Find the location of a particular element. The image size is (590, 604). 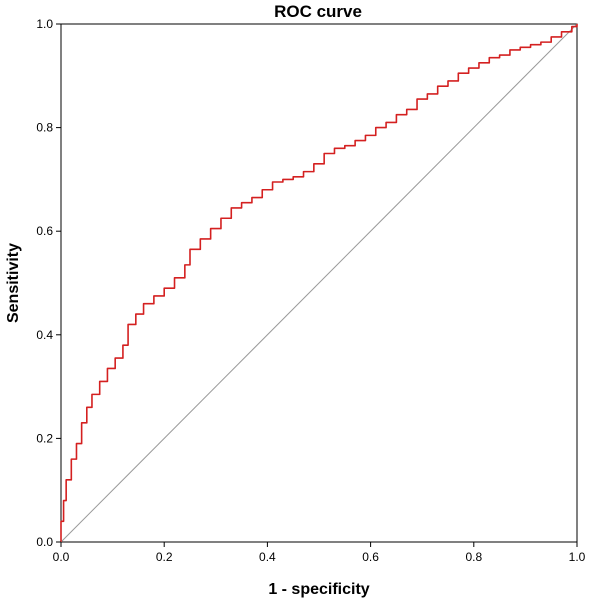

x-tick-label: 0.8 is located at coordinates (473, 557).